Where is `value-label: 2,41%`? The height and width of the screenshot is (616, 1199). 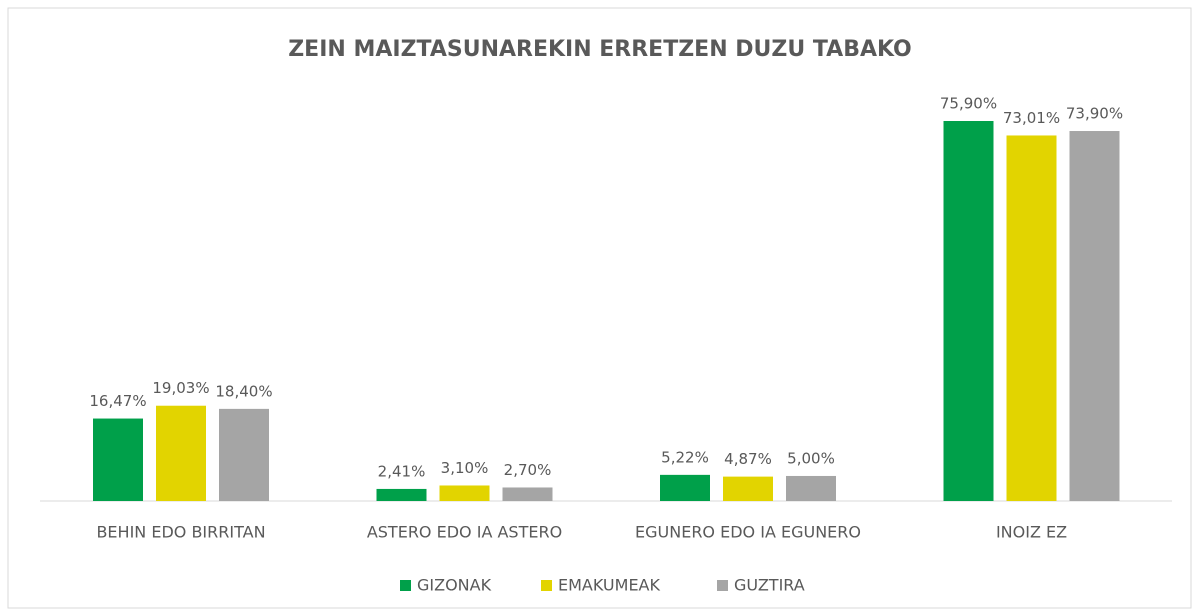
value-label: 2,41% is located at coordinates (402, 471).